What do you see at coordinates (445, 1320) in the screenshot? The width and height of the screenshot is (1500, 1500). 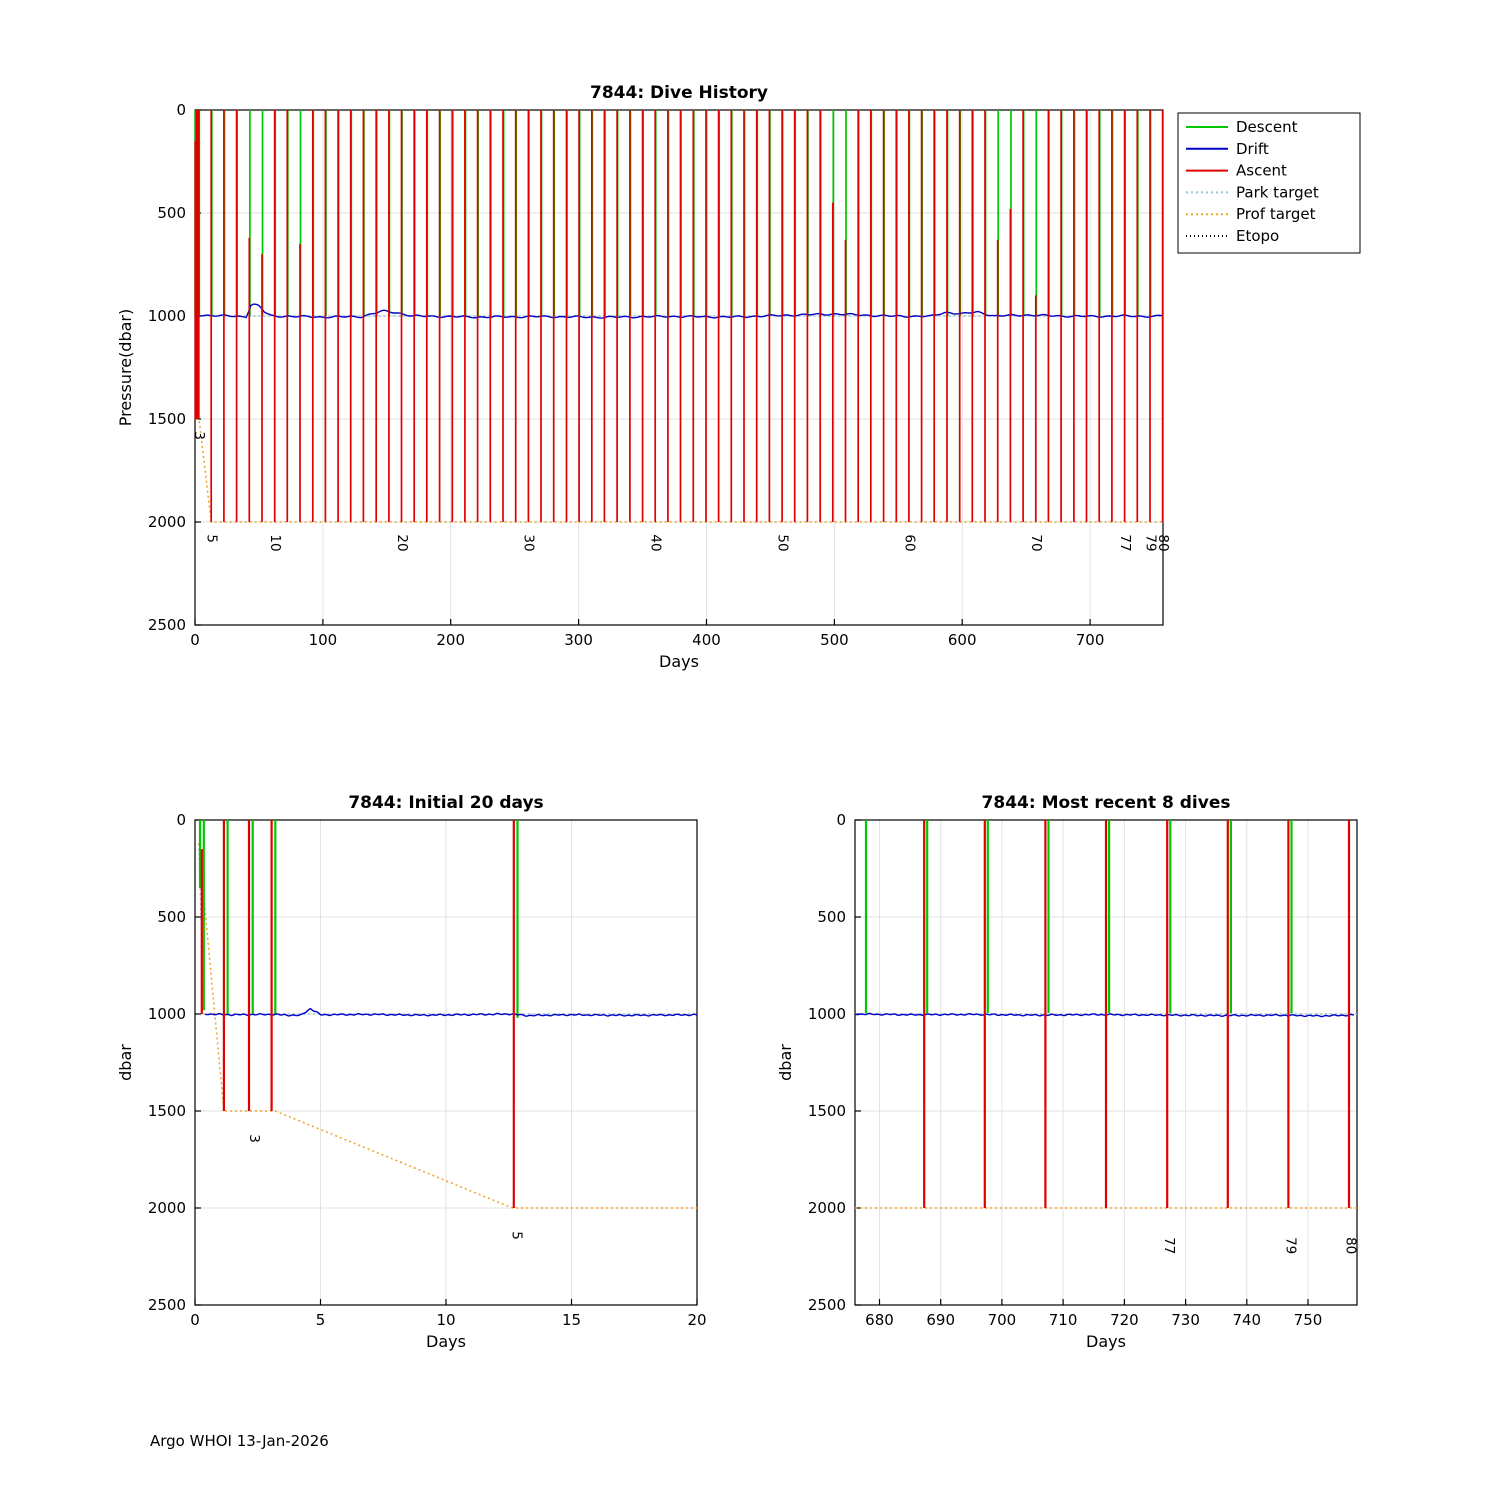 I see `x-tick-label: 10` at bounding box center [445, 1320].